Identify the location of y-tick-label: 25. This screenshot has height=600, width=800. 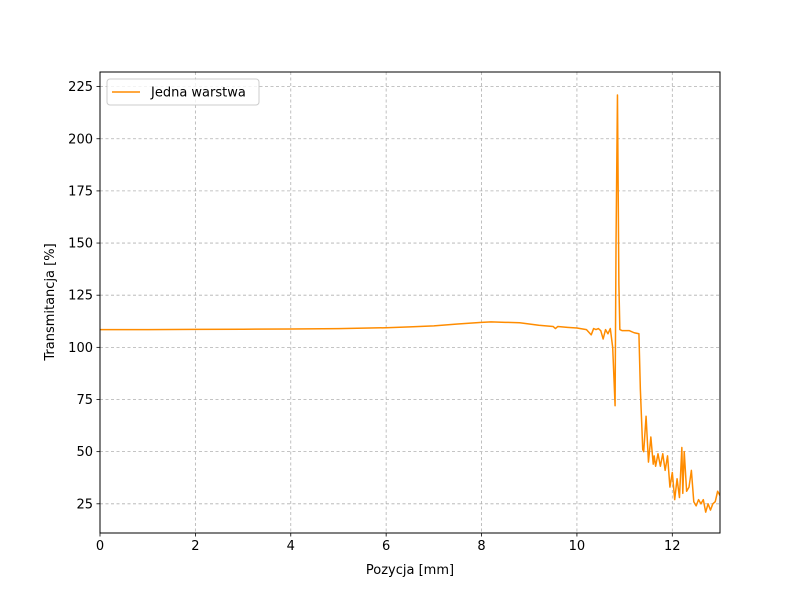
(84, 504).